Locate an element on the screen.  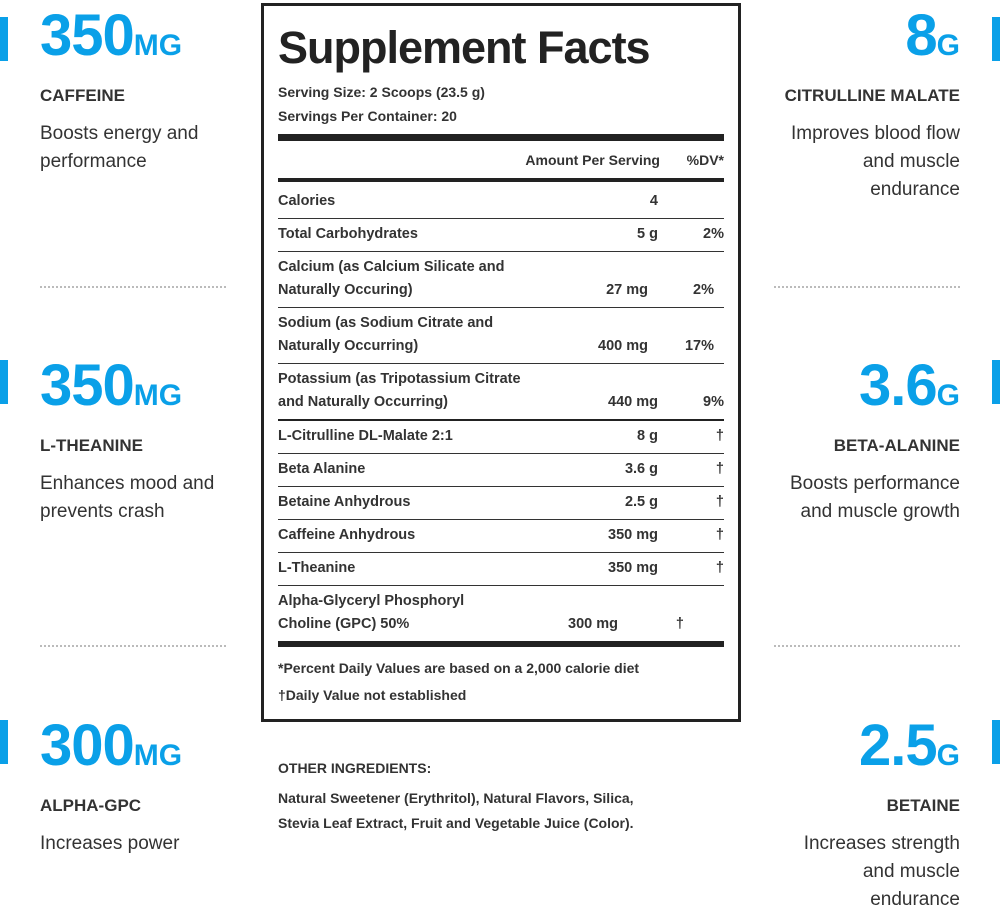
ingredient-label: BETAINE is located at coordinates (923, 805).